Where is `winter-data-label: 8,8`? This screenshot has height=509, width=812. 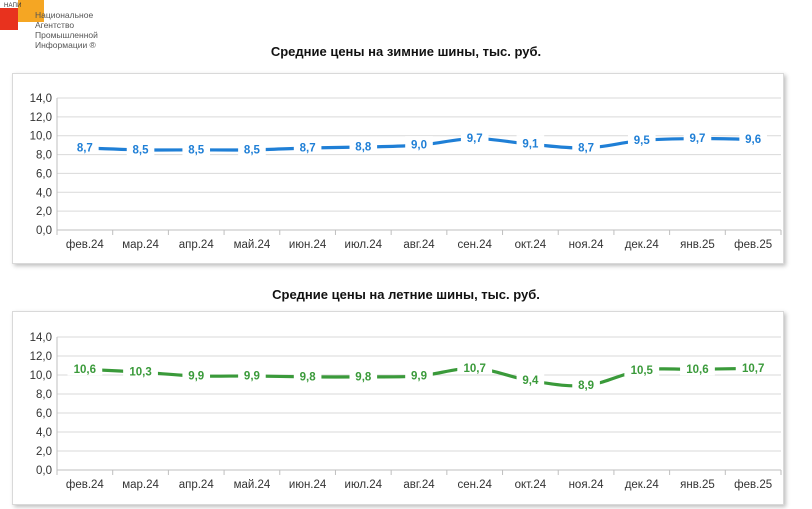
winter-data-label: 8,8 is located at coordinates (363, 148).